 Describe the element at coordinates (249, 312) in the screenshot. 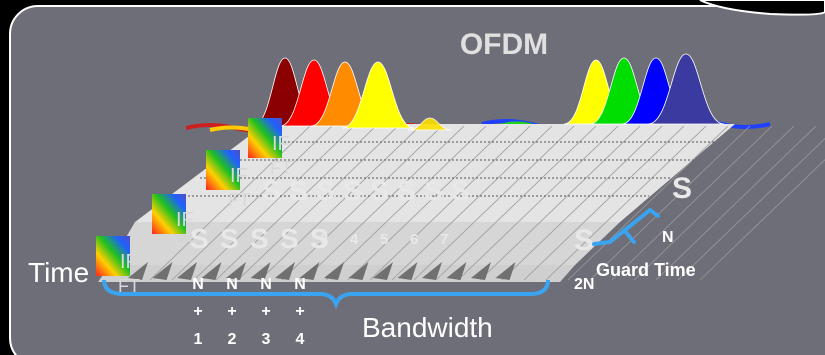

I see `n-plus-columns: N +1 N +2 N +3 N +4` at that location.